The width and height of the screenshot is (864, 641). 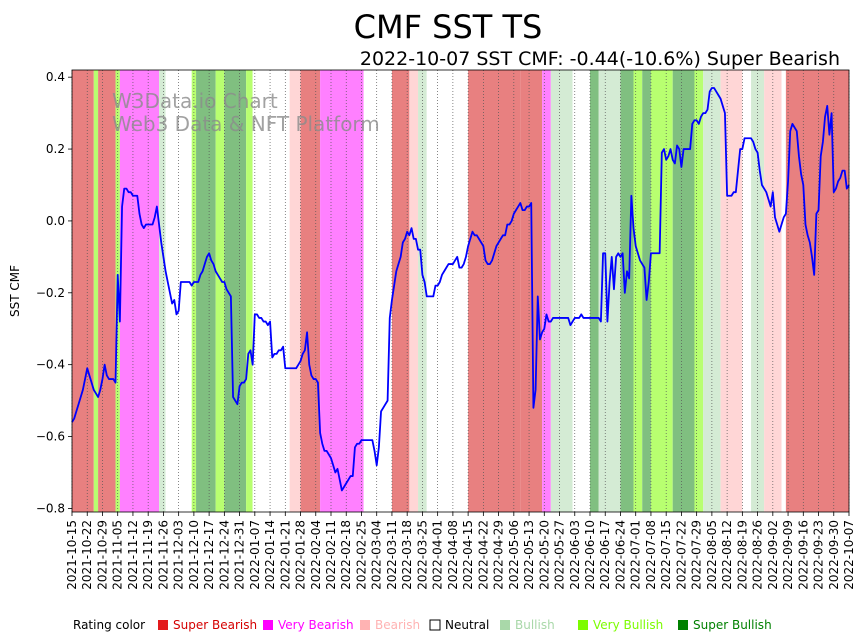 I want to click on x-tick-label: 2021-10-15, so click(x=72, y=555).